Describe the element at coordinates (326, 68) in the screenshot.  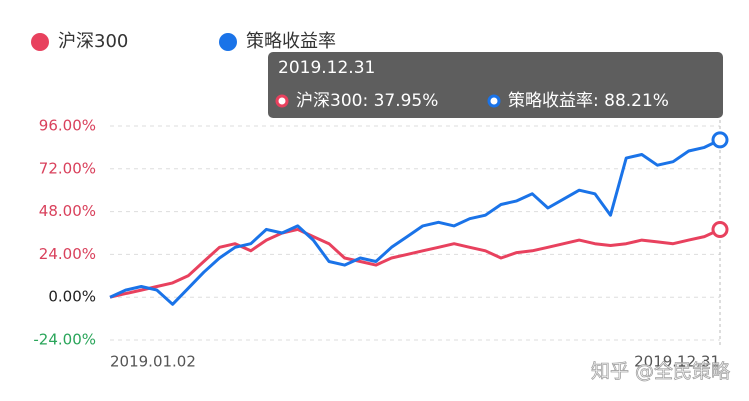
I see `tooltip-title: 2019.12.31` at that location.